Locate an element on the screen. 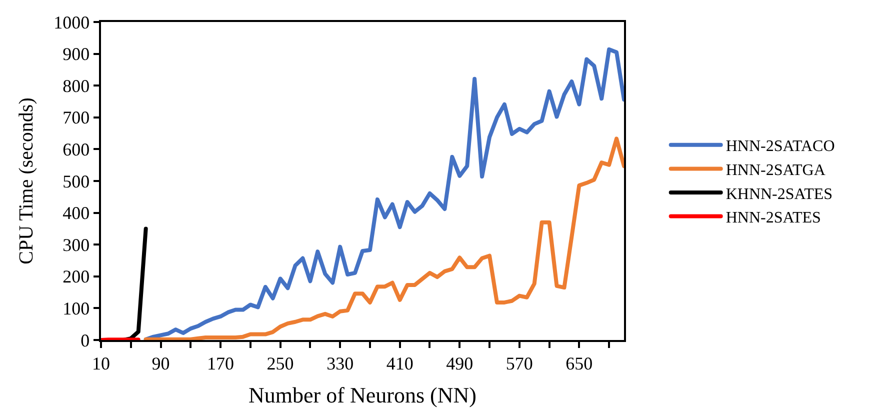 The width and height of the screenshot is (883, 420). x-tick-label: 490 is located at coordinates (460, 363).